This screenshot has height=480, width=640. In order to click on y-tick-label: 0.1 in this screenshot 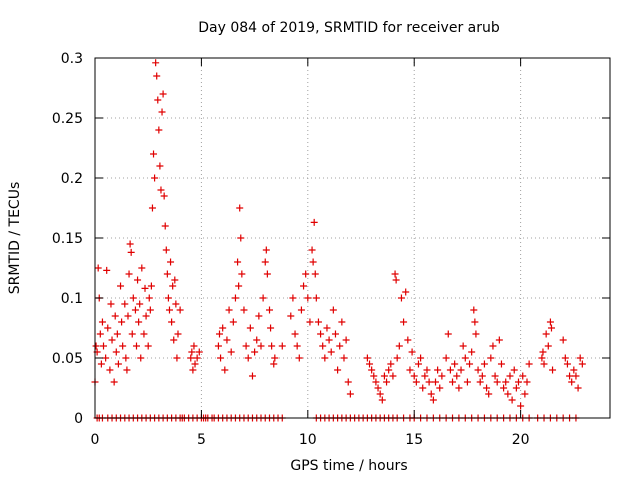, I will do `click(72, 299)`.